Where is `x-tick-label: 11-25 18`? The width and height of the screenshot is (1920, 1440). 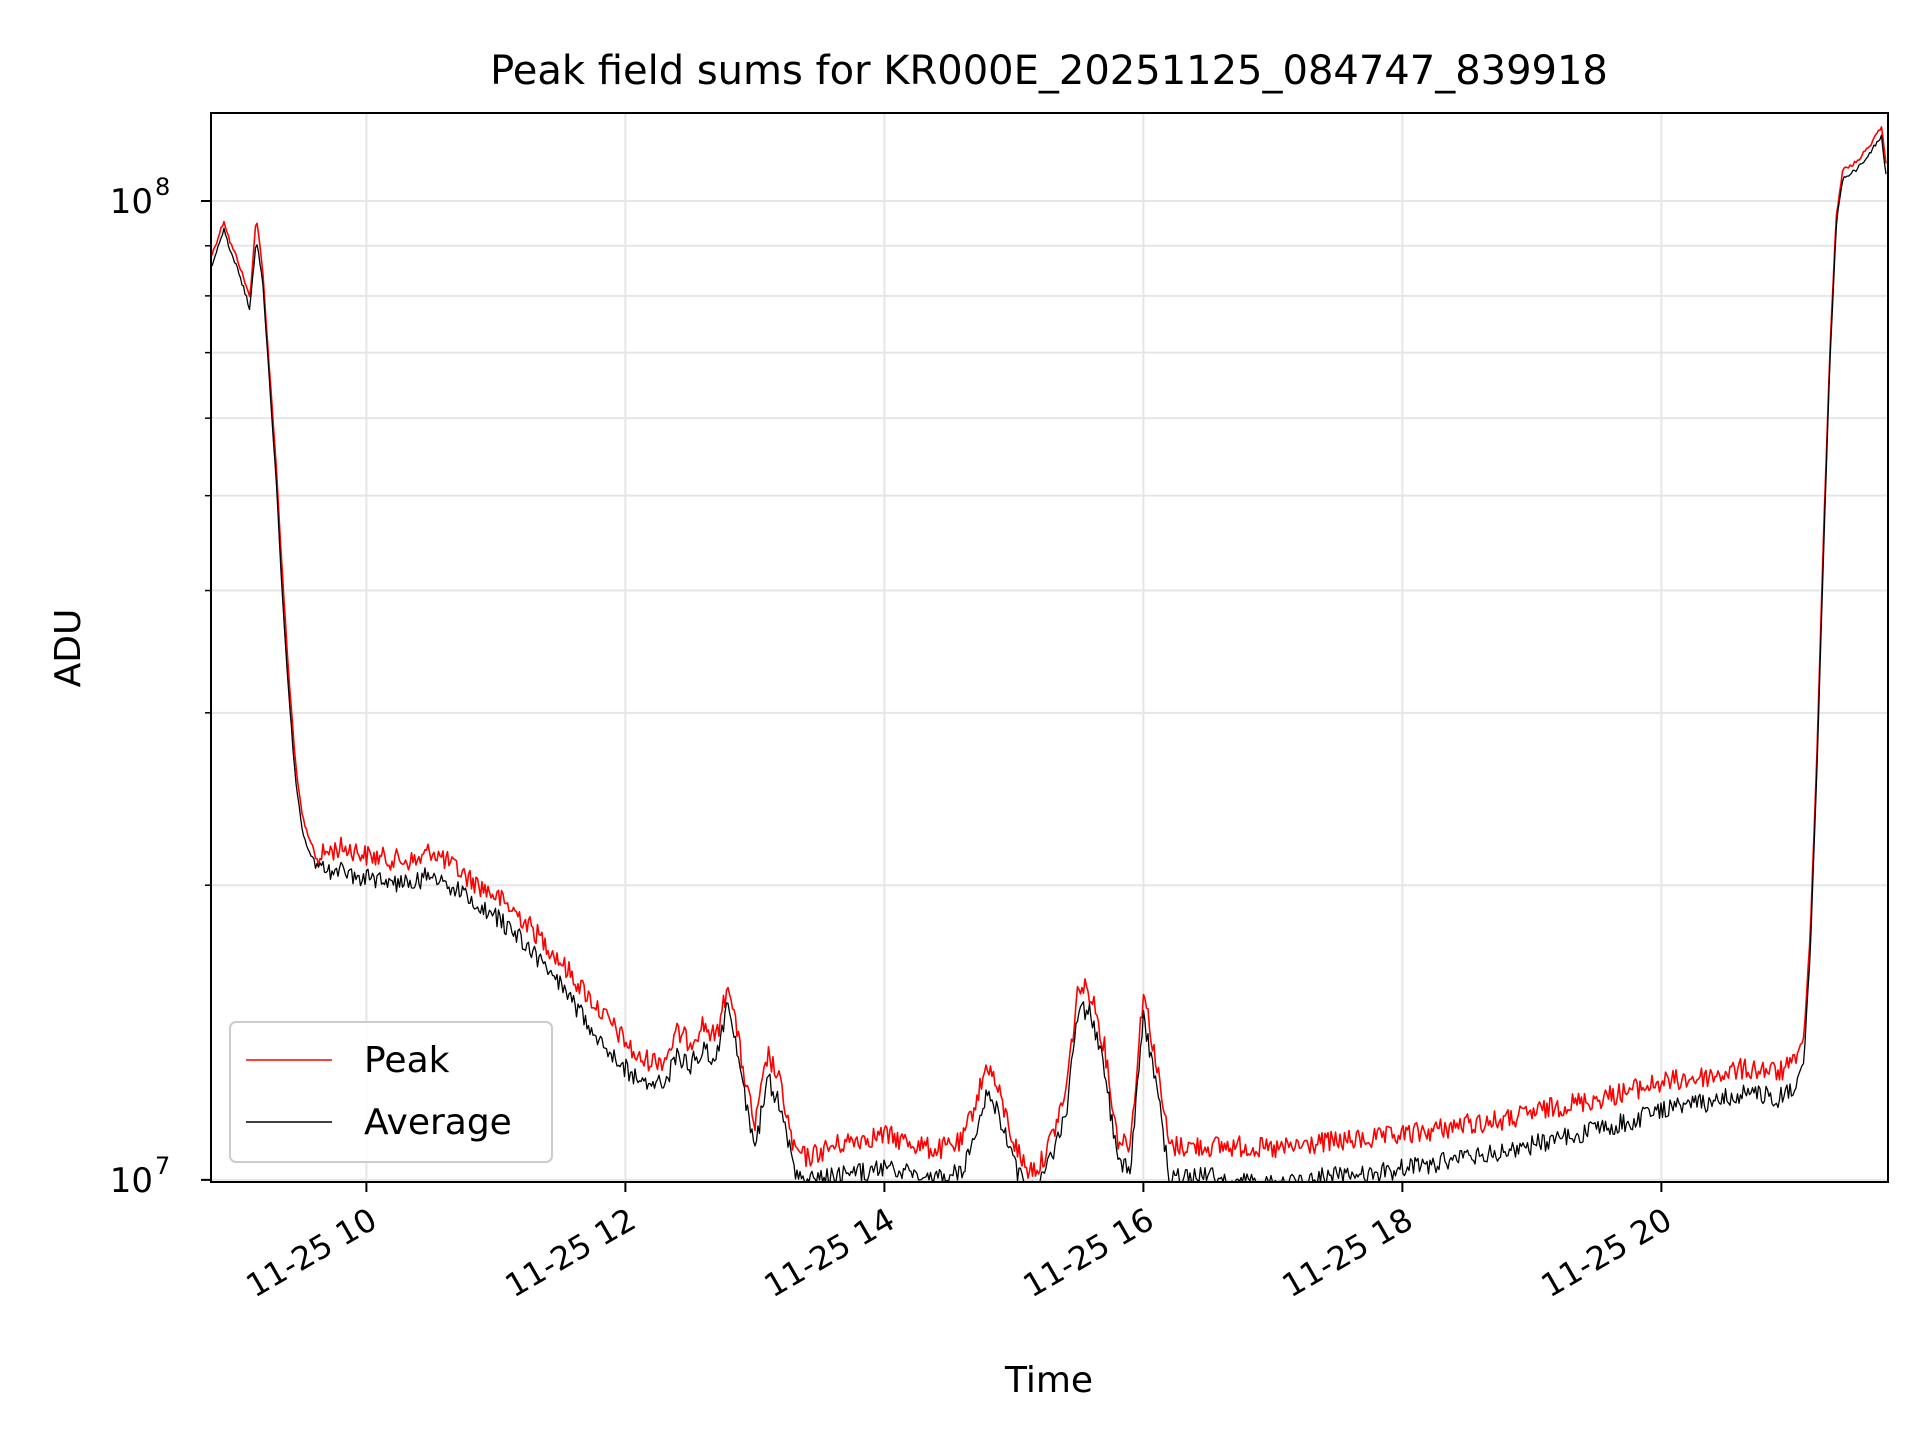 x-tick-label: 11-25 18 is located at coordinates (1348, 1252).